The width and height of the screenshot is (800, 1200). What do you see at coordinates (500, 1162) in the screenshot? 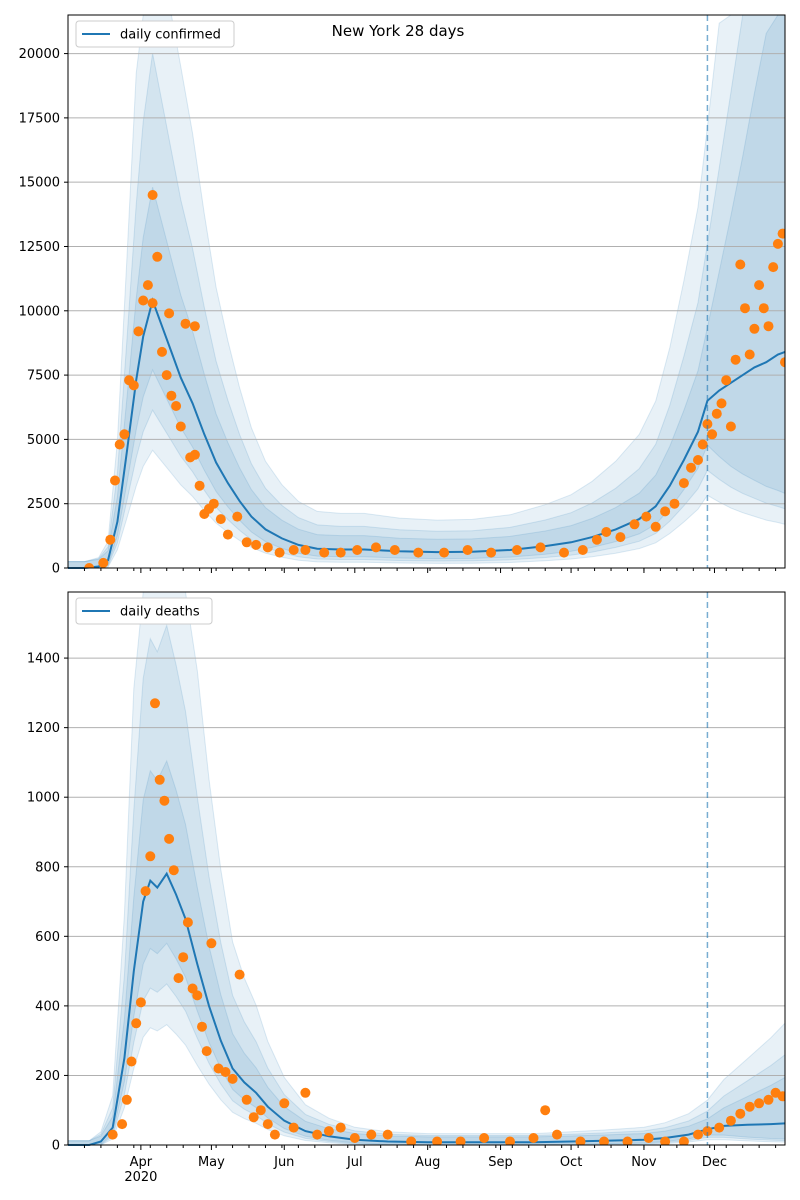
I see `x-tick-label: Sep` at bounding box center [500, 1162].